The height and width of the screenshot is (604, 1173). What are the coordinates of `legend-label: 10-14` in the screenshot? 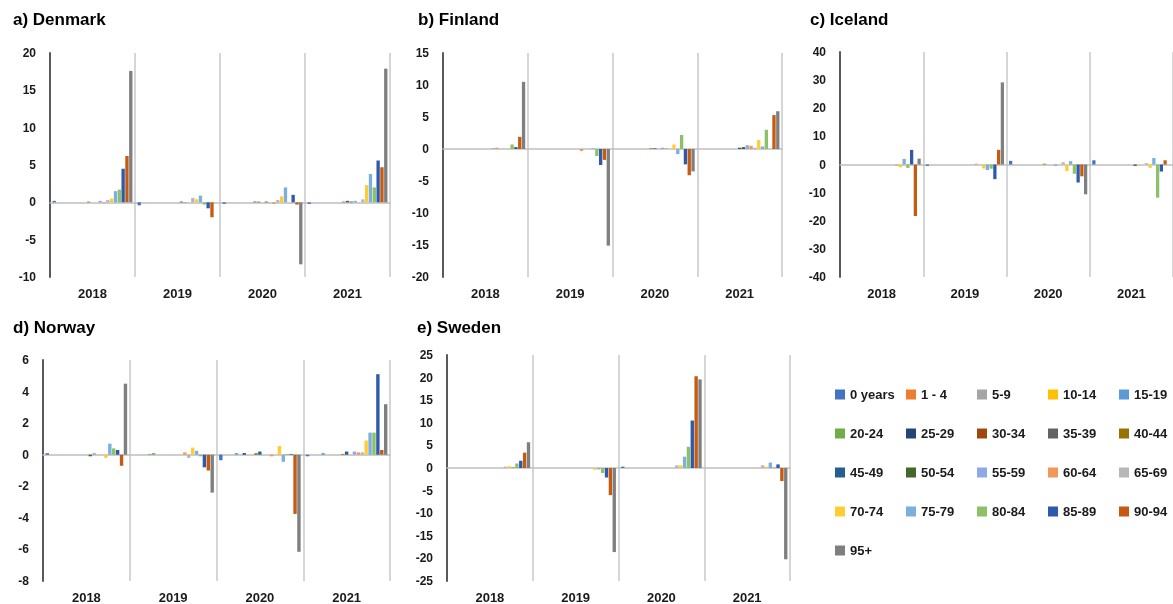 It's located at (1080, 394).